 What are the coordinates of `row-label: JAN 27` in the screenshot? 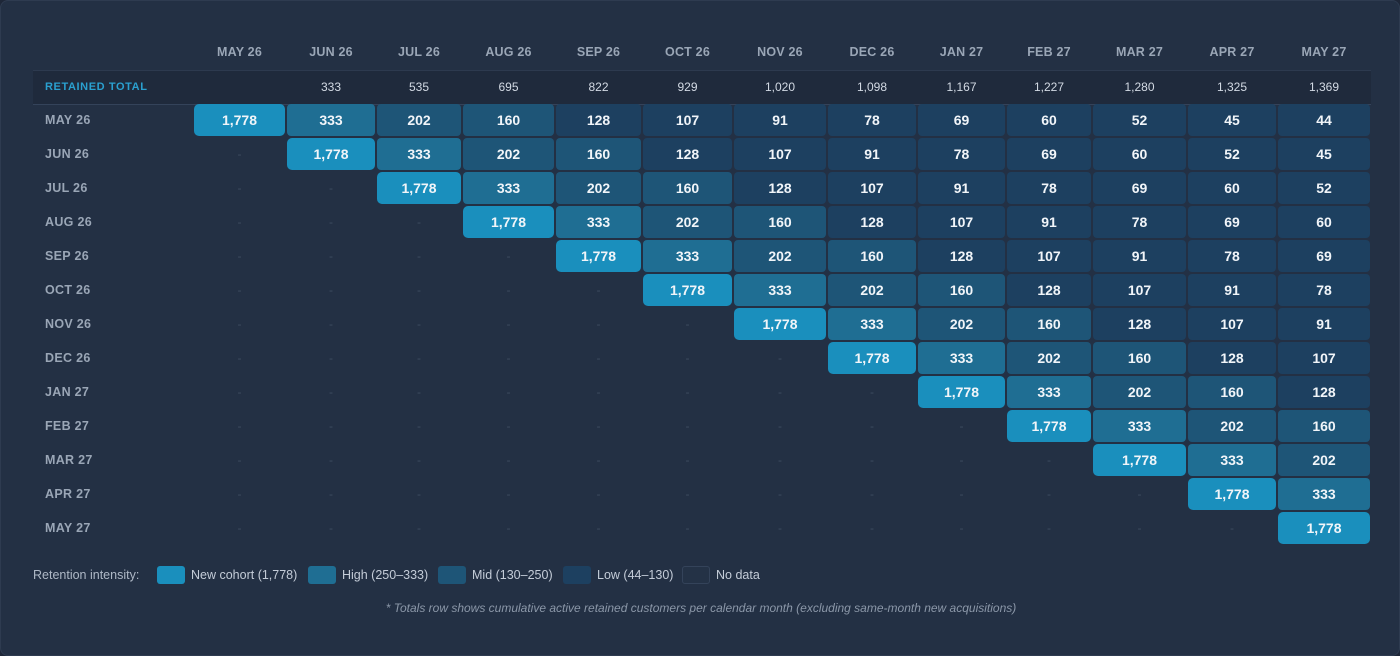 It's located at (67, 392).